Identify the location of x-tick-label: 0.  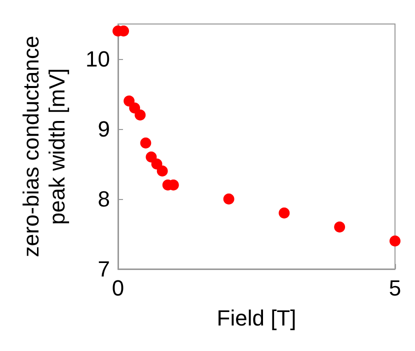
(118, 288).